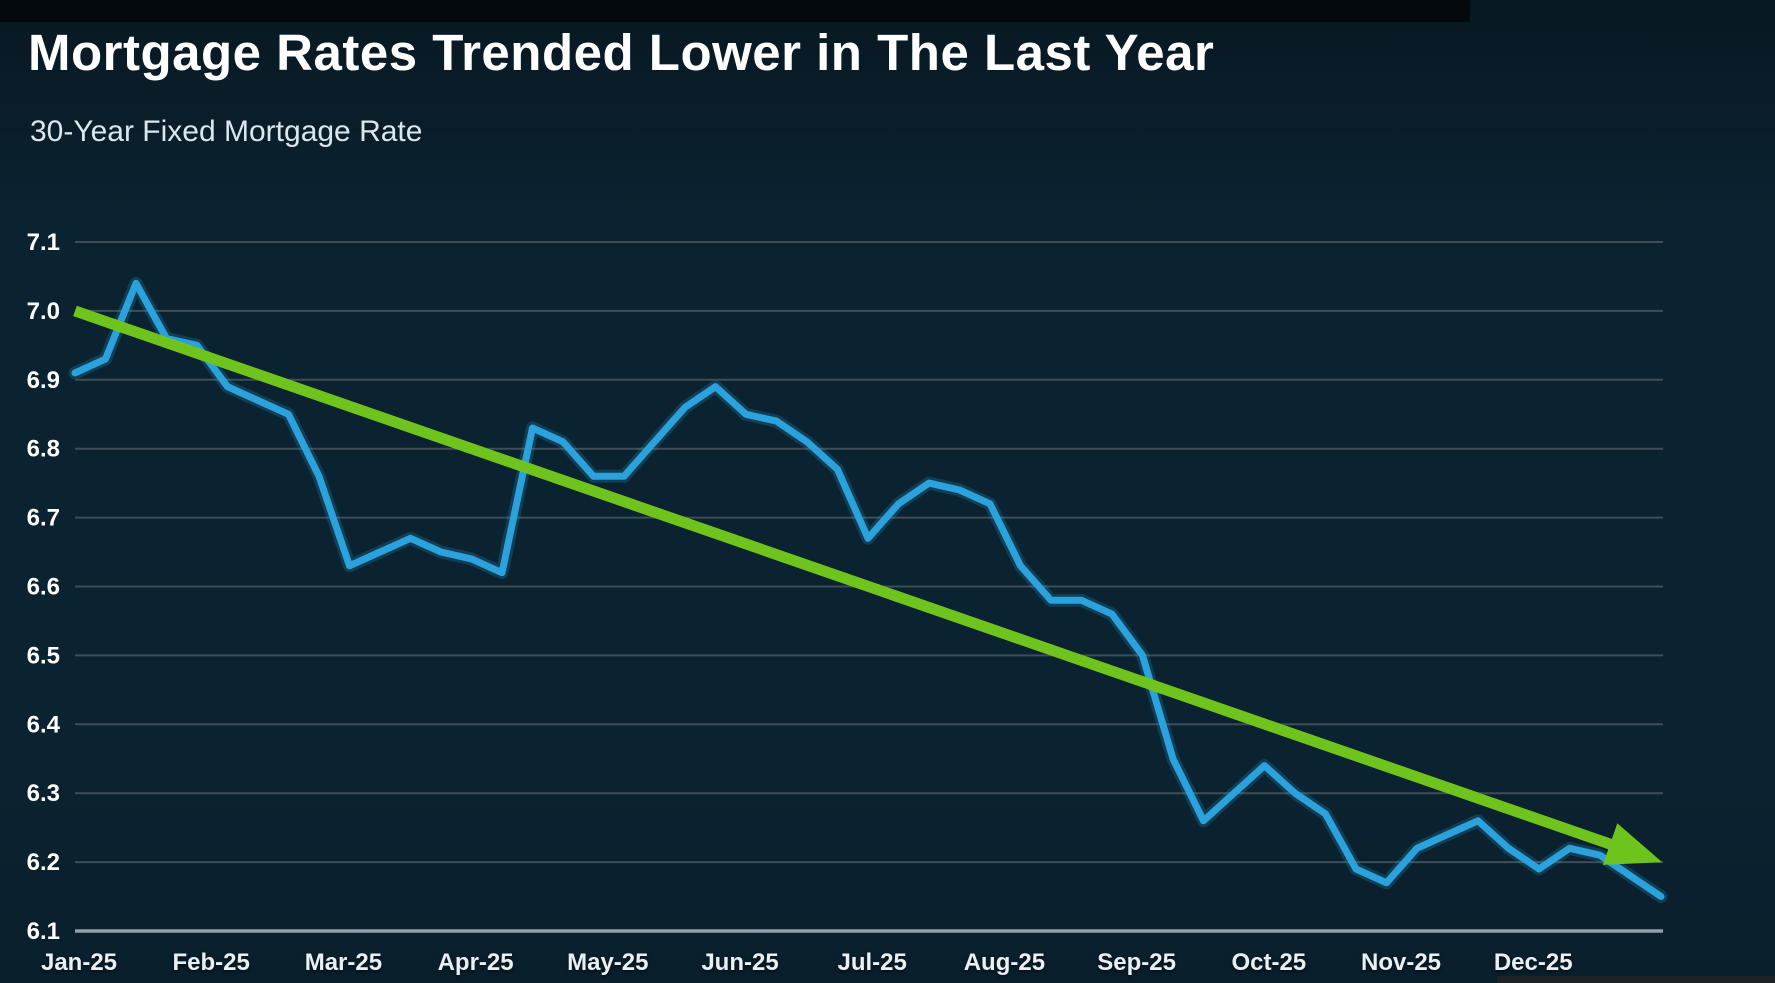 This screenshot has height=983, width=1775. I want to click on x-axis-month-label: Nov-25, so click(1401, 962).